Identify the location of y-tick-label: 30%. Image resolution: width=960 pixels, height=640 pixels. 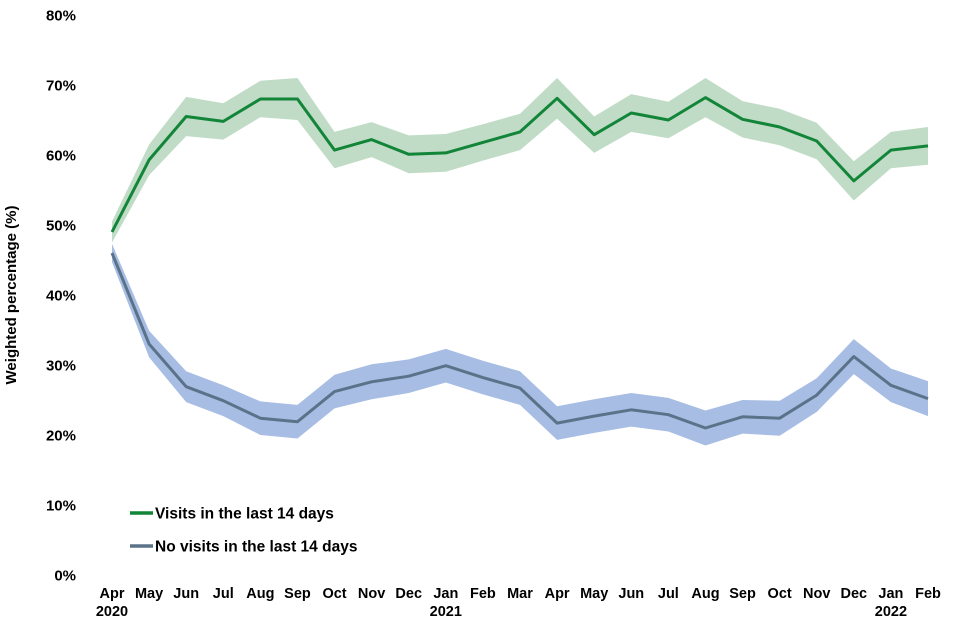
(61, 366).